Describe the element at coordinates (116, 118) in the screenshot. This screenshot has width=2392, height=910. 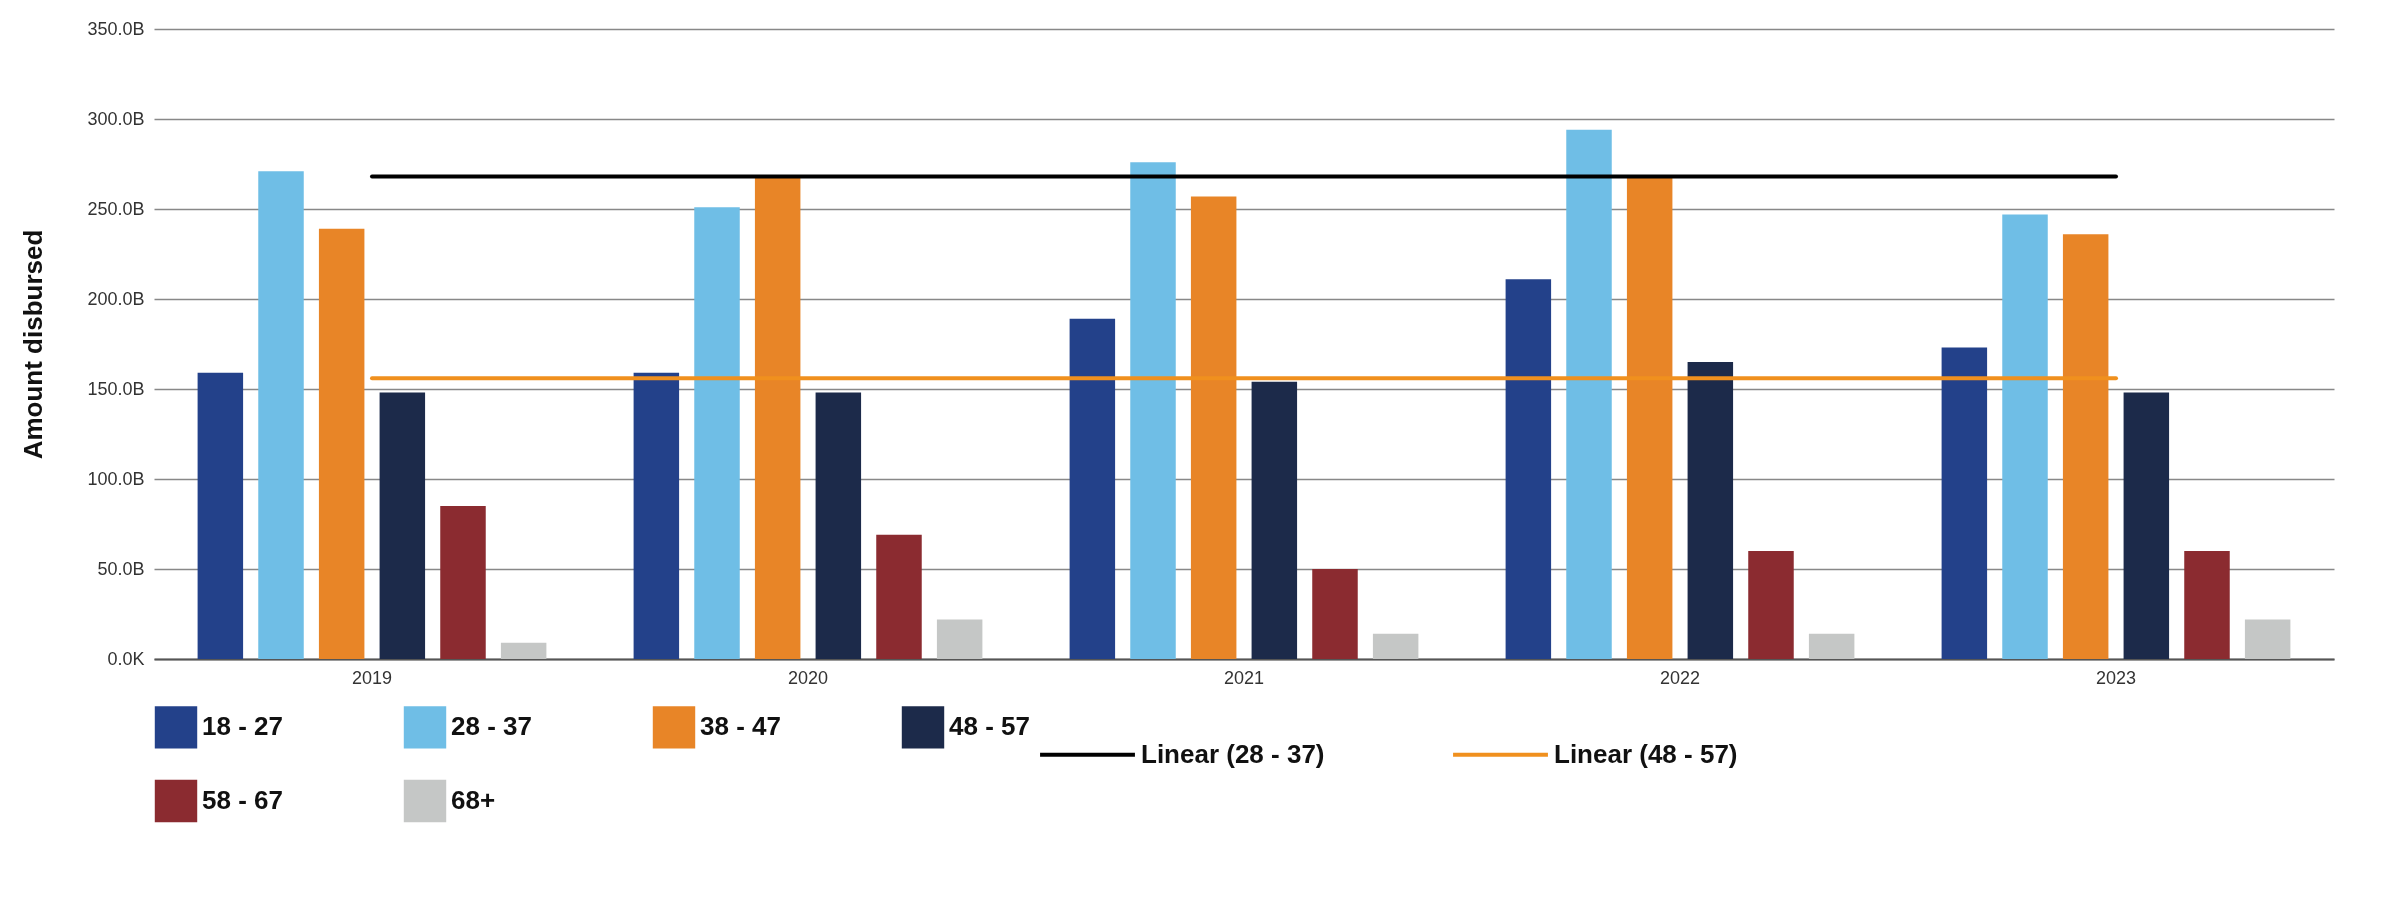
I see `y-tick-label: 300.0B` at that location.